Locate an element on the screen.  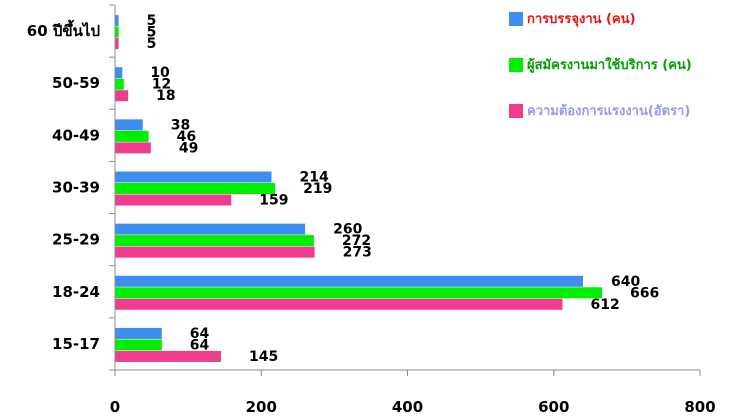
data-label-25-29-series-0: 260 is located at coordinates (347, 230).